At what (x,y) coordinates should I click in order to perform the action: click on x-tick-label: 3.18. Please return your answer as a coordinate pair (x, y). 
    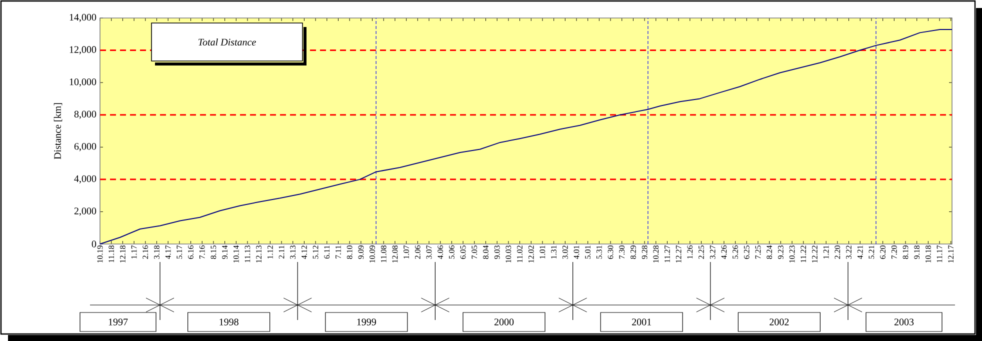
    Looking at the image, I should click on (157, 252).